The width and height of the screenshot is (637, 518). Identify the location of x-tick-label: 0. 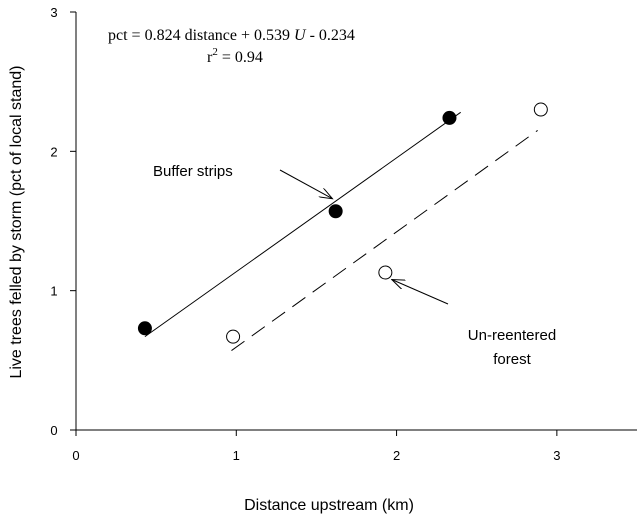
(75, 455).